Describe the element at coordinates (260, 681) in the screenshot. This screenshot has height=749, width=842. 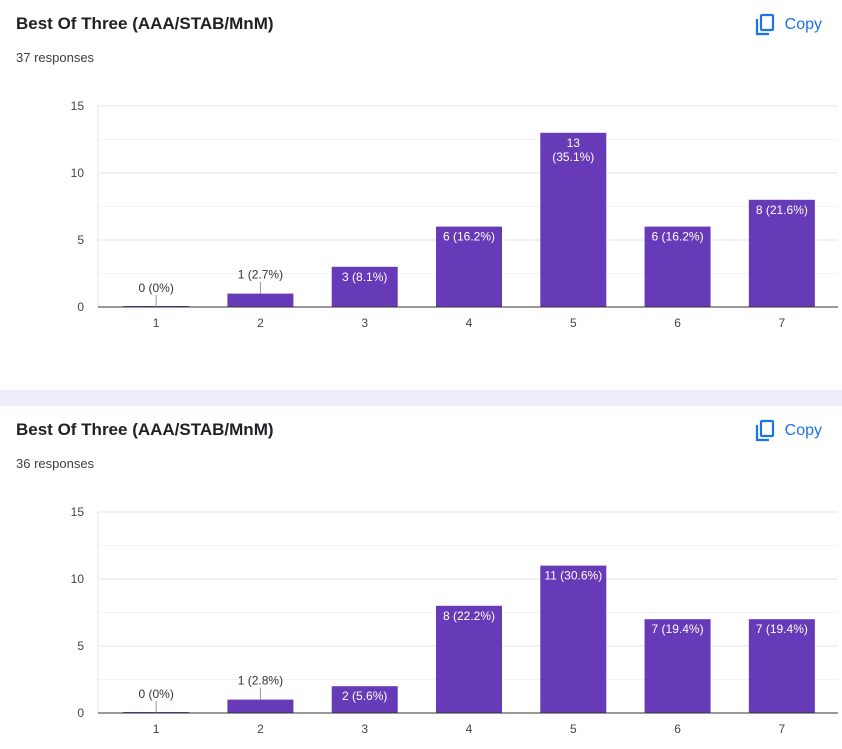
I see `data-label: 1 (2.8%)` at that location.